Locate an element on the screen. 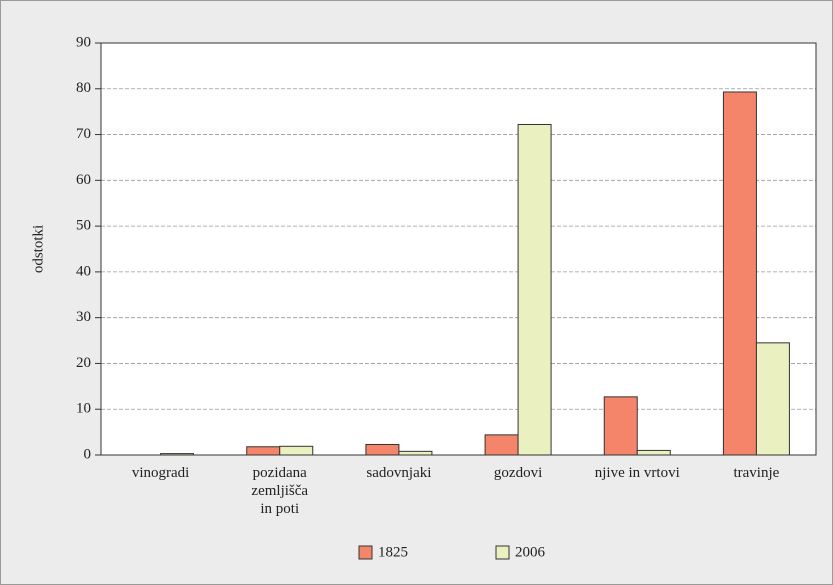  y-tick-label: 50 is located at coordinates (83, 226).